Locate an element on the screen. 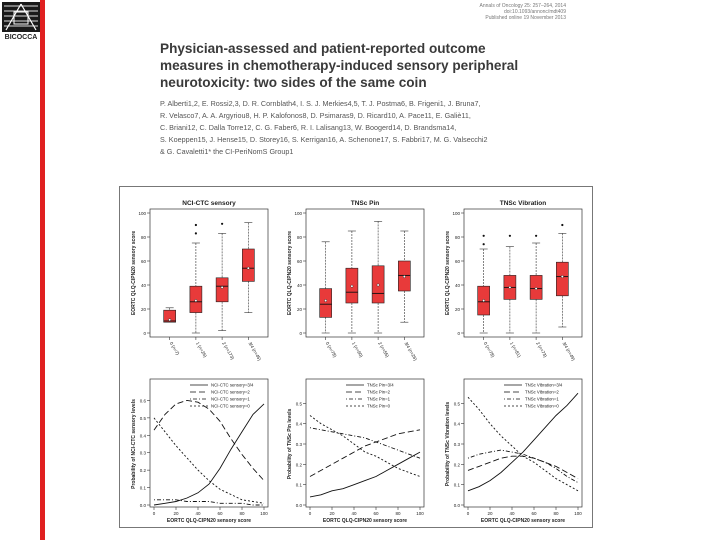  category-label: 3/4 (n=45) is located at coordinates (254, 351).